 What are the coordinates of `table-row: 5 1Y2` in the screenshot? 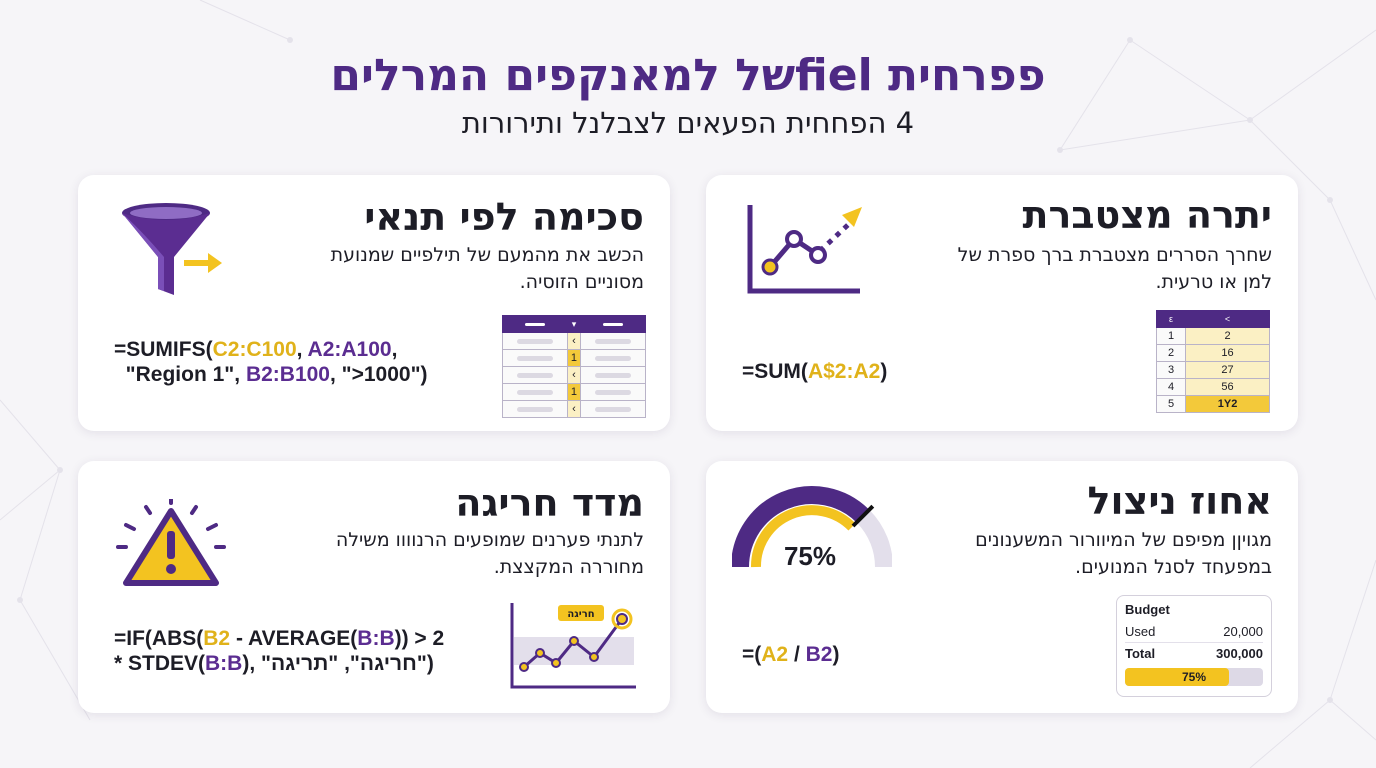 It's located at (1212, 404).